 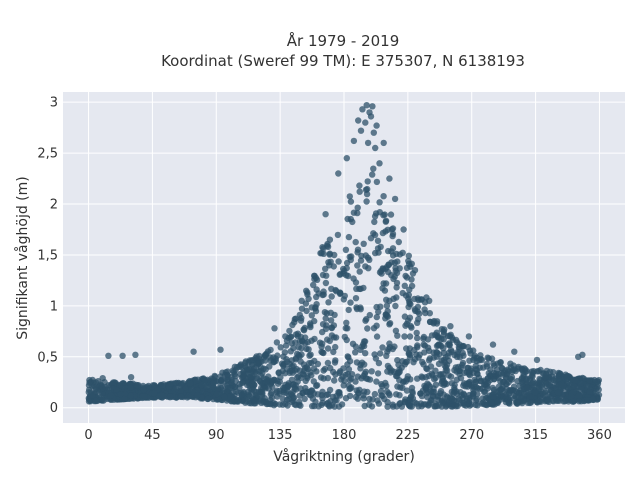 I want to click on y-tick-label: 0,5, so click(x=47, y=357).